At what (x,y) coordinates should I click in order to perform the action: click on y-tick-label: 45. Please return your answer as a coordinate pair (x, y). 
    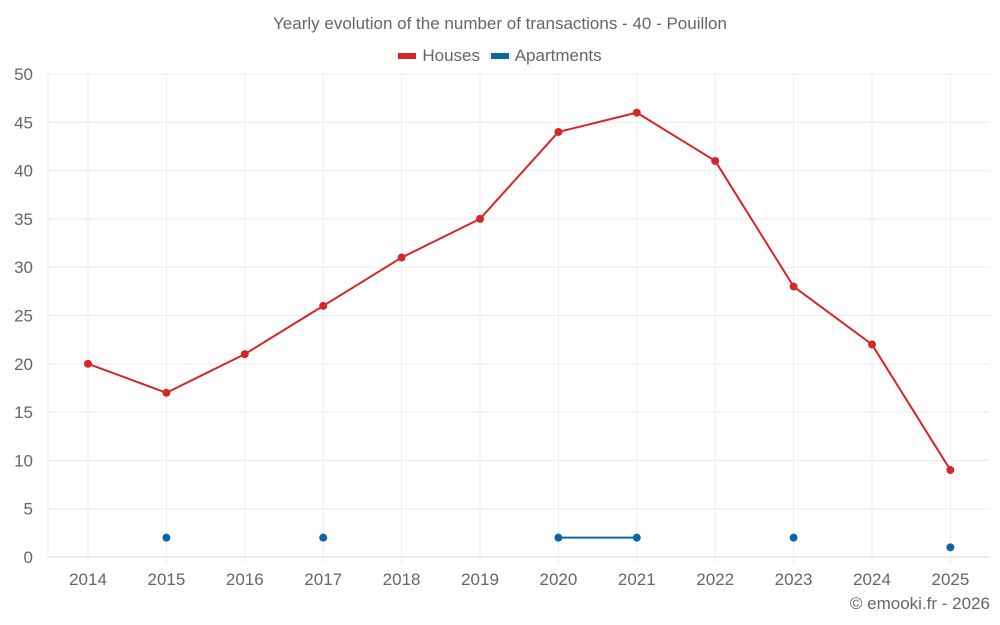
    Looking at the image, I should click on (23, 122).